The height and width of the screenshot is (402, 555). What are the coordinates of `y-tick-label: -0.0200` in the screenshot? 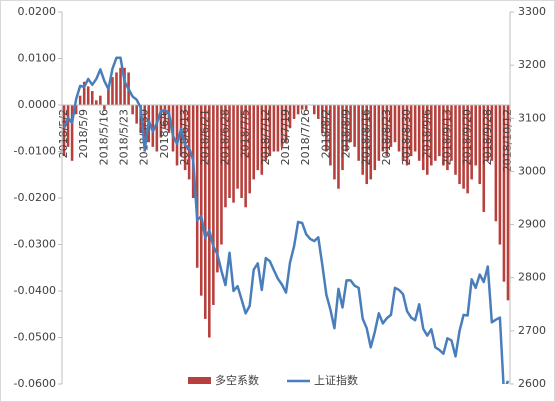 It's located at (35, 197).